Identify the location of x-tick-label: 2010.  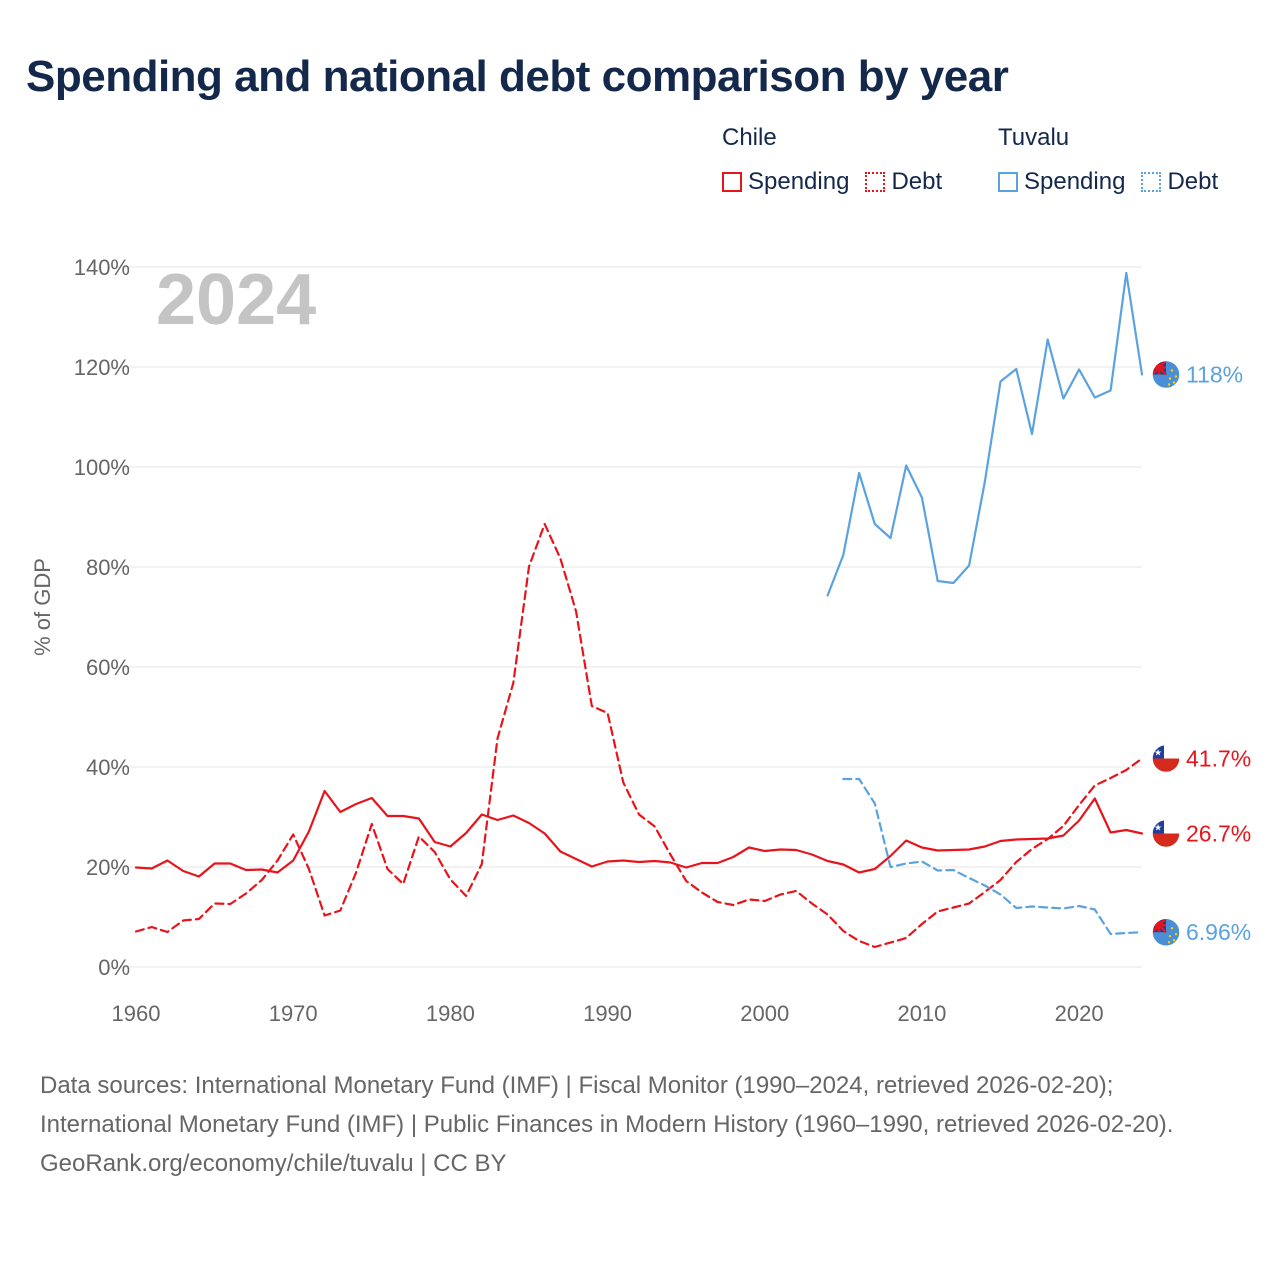
(921, 1013).